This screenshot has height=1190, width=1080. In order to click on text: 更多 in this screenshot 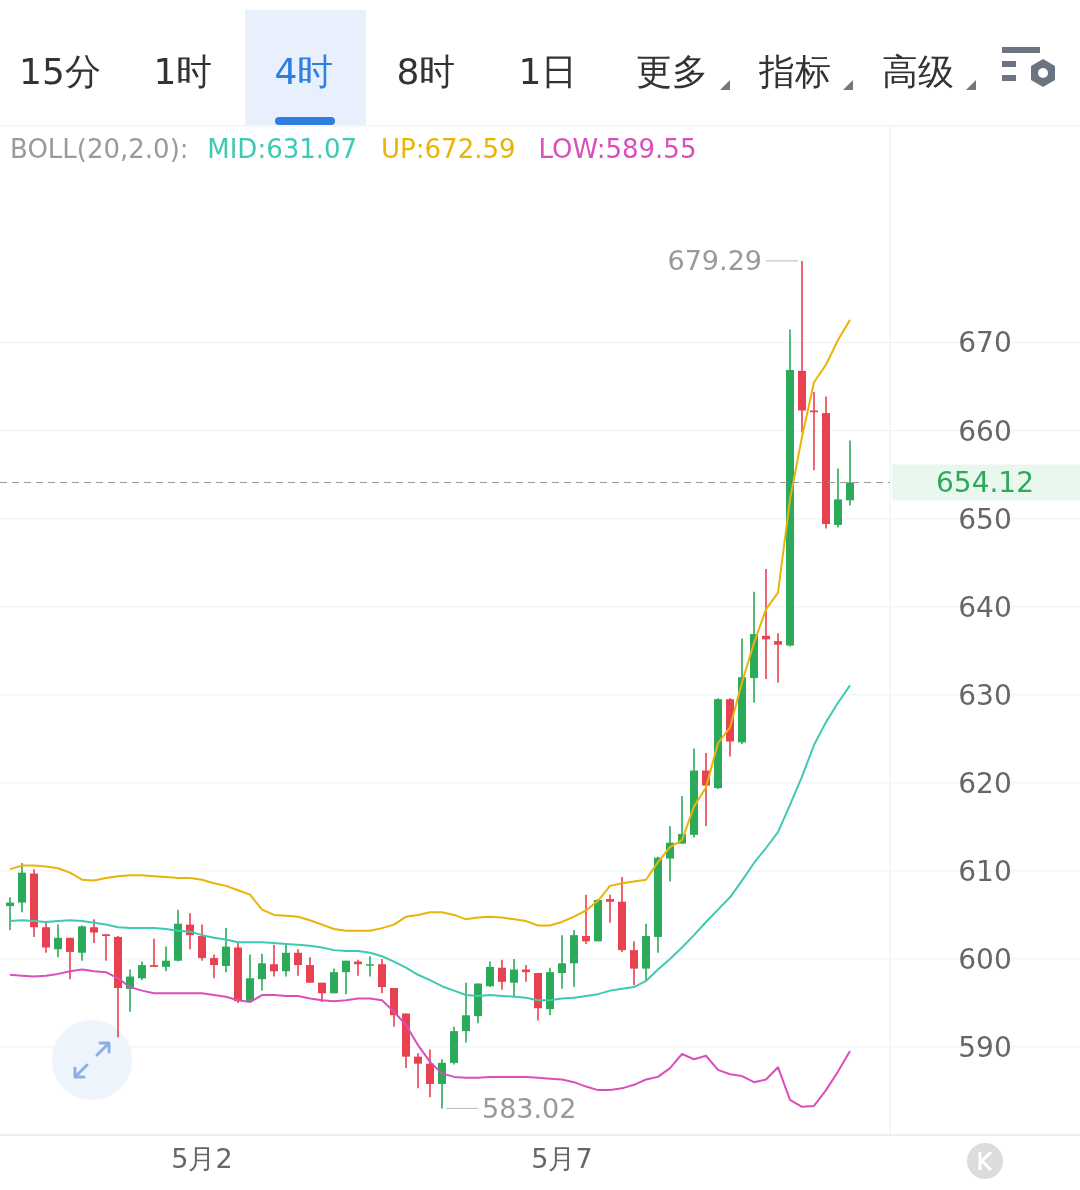, I will do `click(672, 71)`.